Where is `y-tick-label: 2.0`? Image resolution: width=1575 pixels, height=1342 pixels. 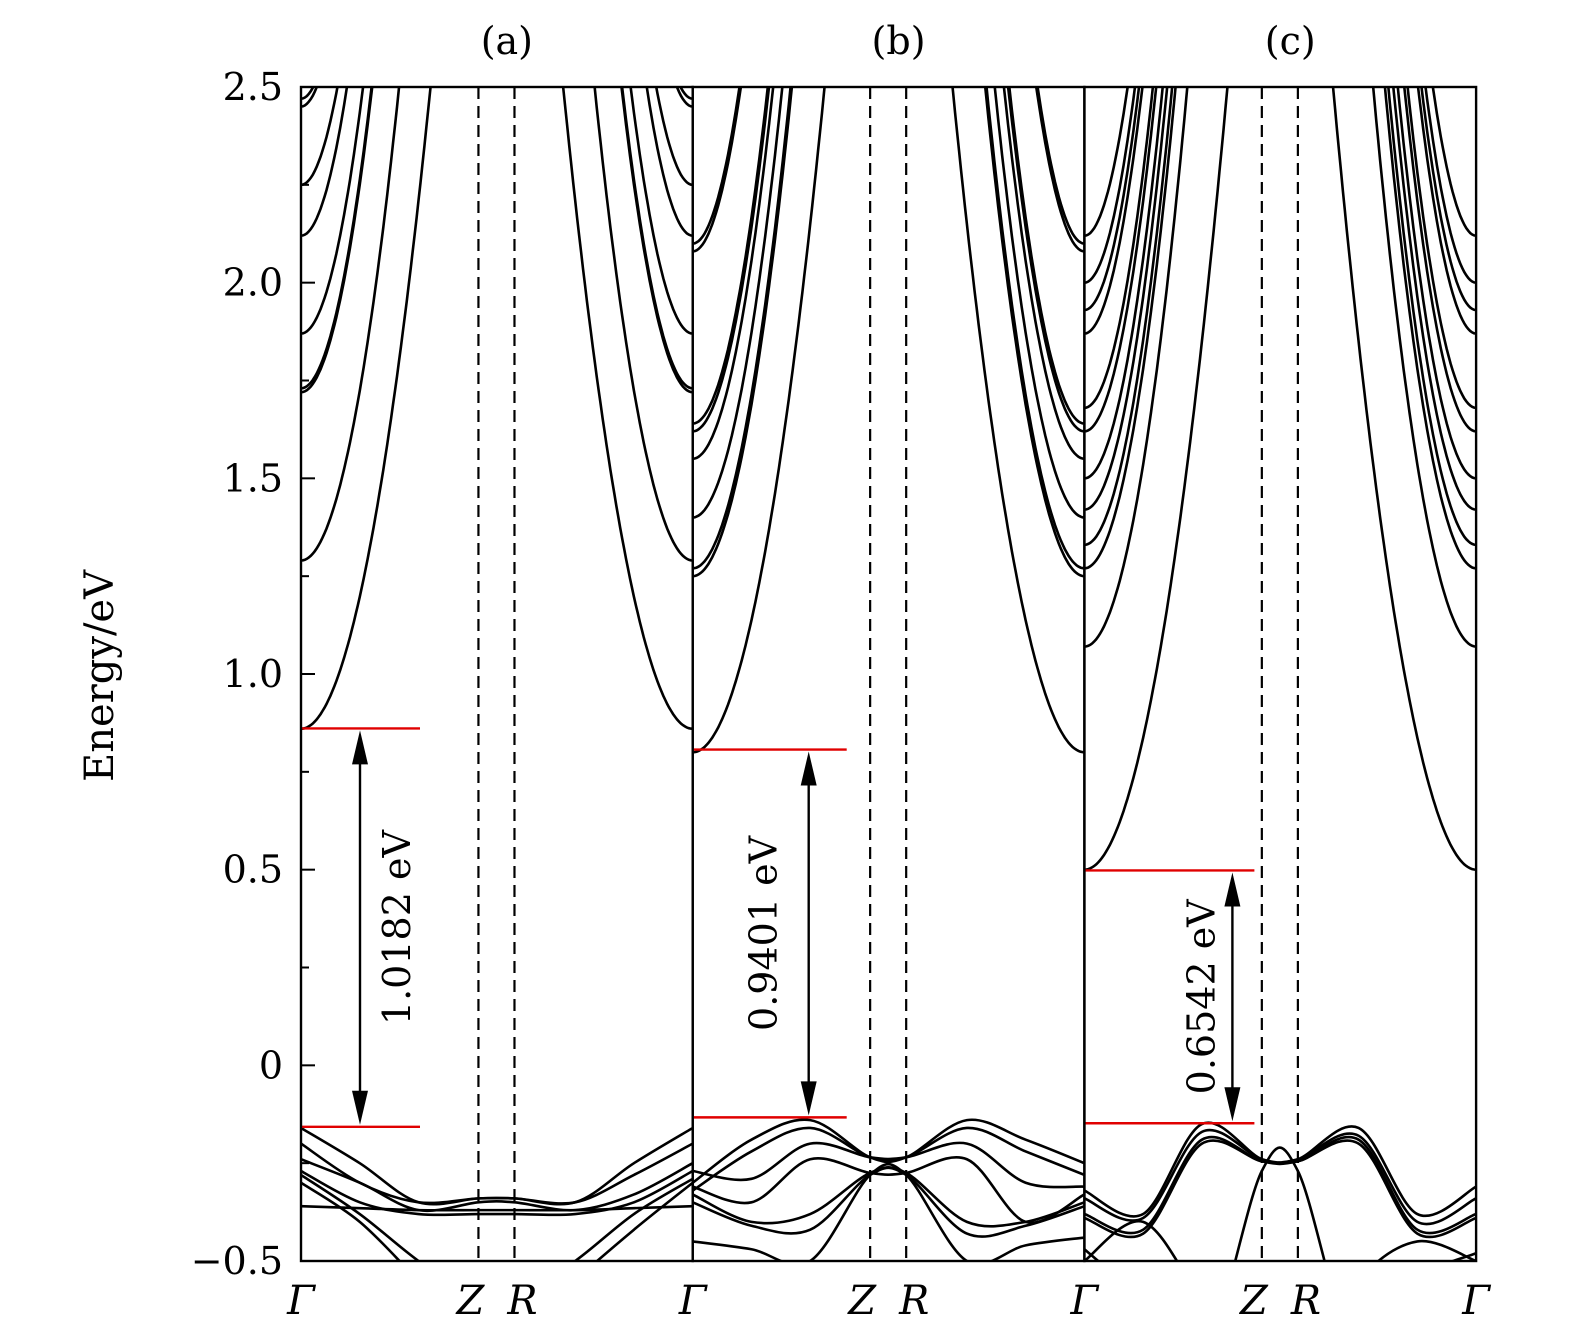 y-tick-label: 2.0 is located at coordinates (253, 283).